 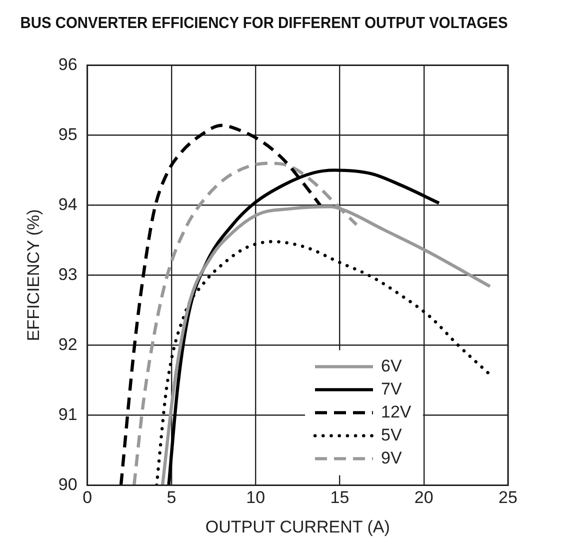 I want to click on y-tick-label: 92, so click(x=68, y=344).